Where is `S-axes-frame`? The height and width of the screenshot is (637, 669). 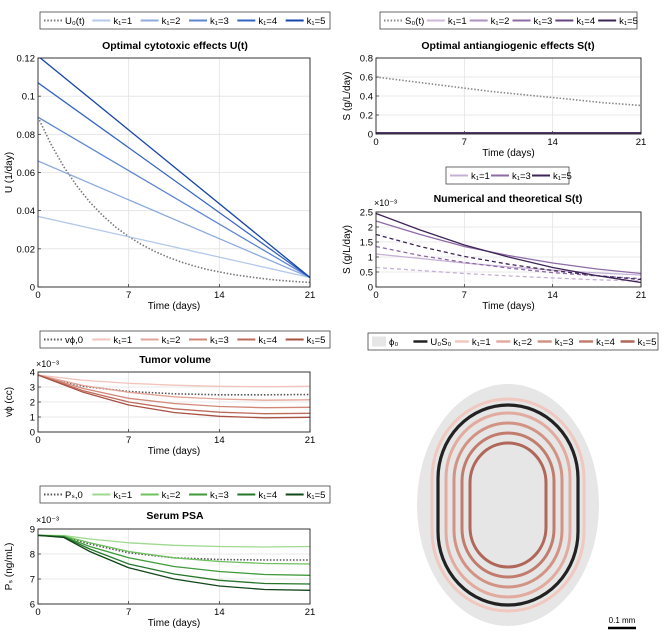
S-axes-frame is located at coordinates (508, 96).